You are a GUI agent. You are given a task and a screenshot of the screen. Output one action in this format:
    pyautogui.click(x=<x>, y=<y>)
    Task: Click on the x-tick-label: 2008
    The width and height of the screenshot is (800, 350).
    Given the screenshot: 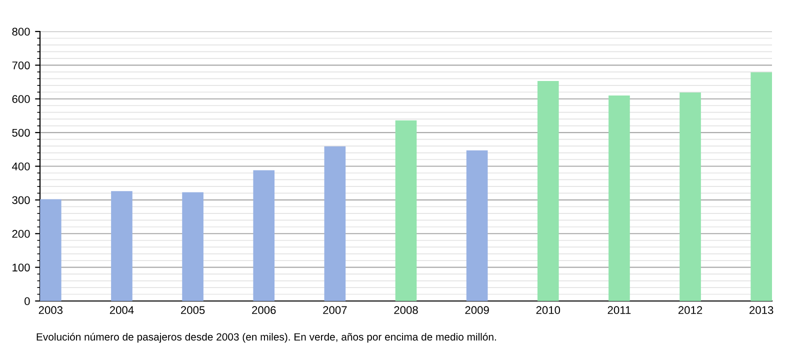 What is the action you would take?
    pyautogui.click(x=406, y=310)
    